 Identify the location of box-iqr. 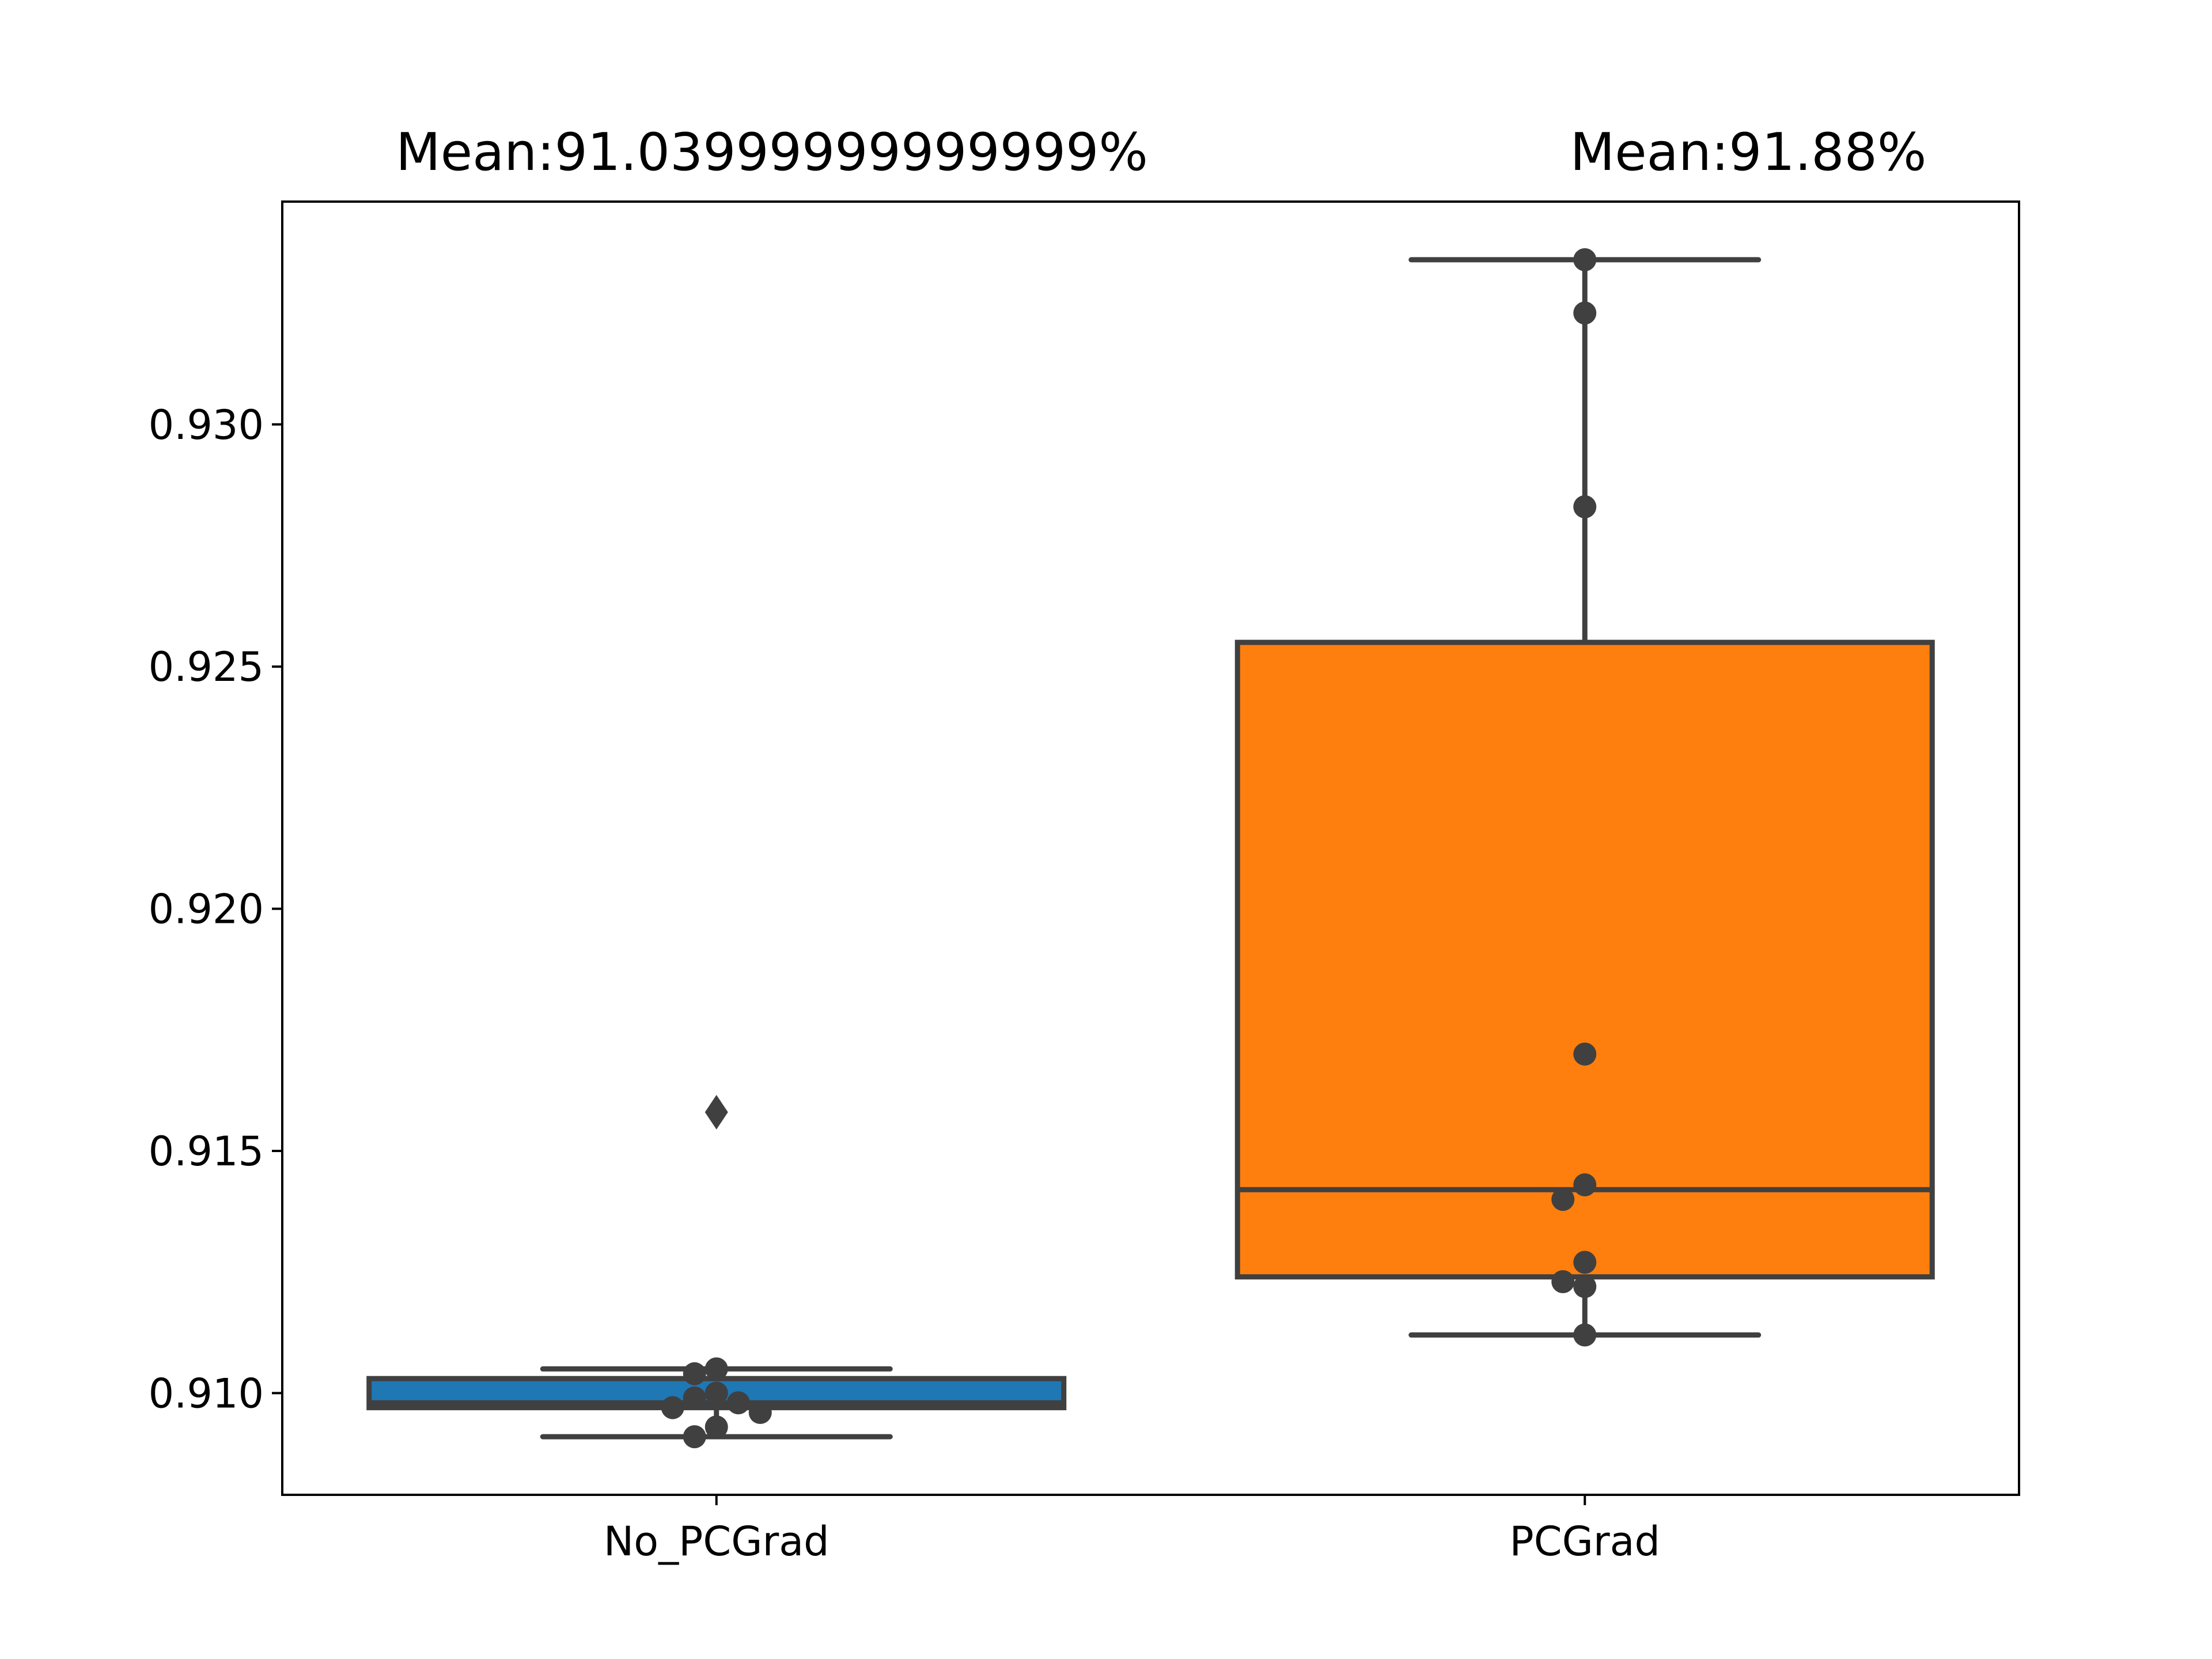
(1584, 959).